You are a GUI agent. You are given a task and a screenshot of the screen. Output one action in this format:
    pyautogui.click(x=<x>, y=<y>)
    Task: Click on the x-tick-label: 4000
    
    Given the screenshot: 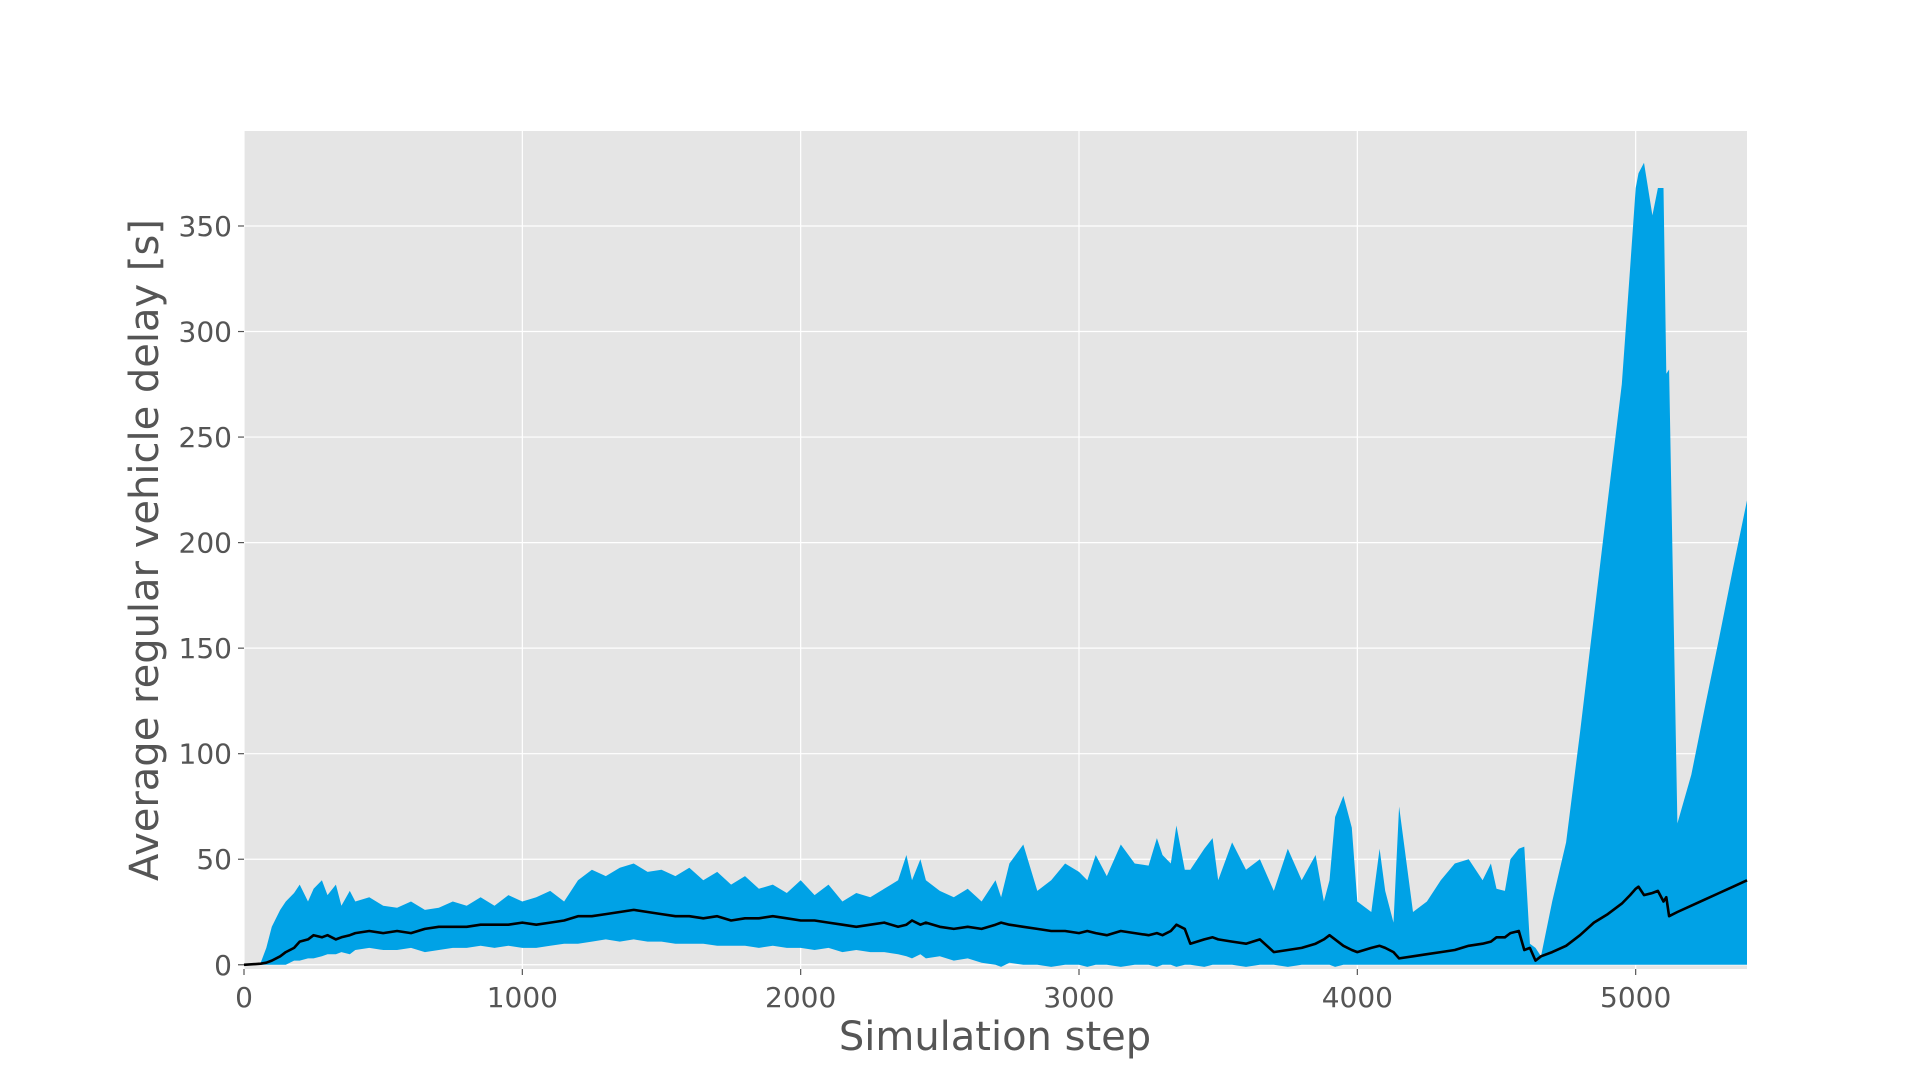 What is the action you would take?
    pyautogui.click(x=1357, y=997)
    